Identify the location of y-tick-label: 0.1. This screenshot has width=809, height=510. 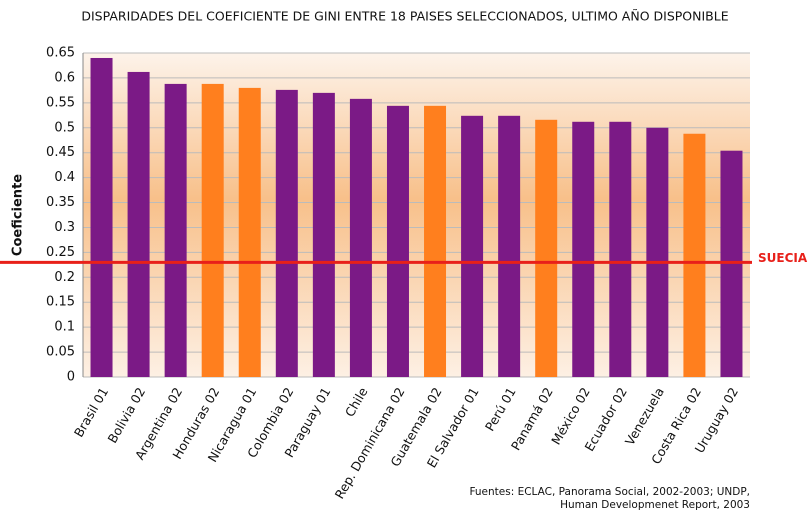
(64, 327).